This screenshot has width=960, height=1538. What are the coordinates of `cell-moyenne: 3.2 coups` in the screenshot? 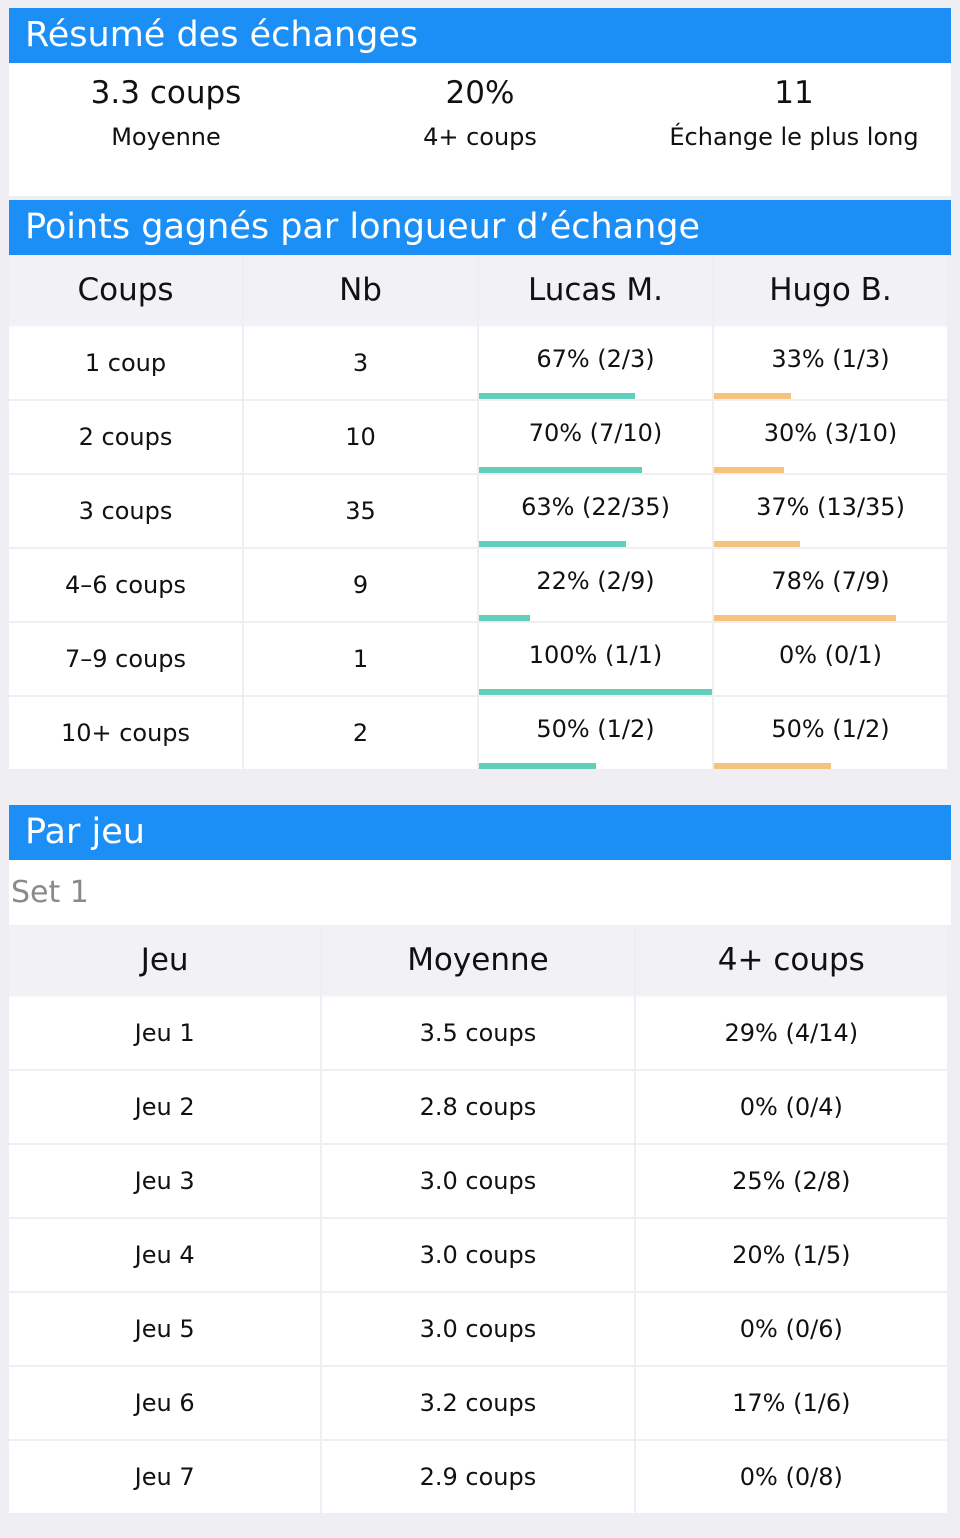 It's located at (478, 1404).